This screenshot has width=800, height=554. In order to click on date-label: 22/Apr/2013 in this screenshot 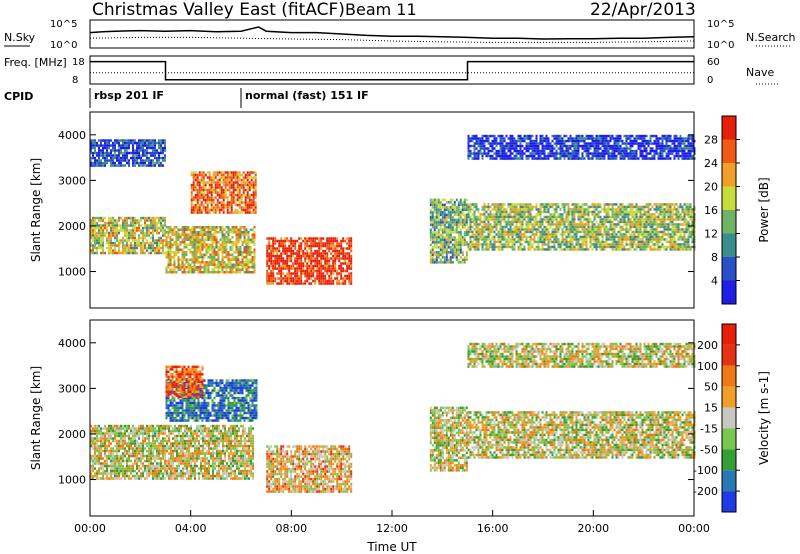, I will do `click(643, 10)`.